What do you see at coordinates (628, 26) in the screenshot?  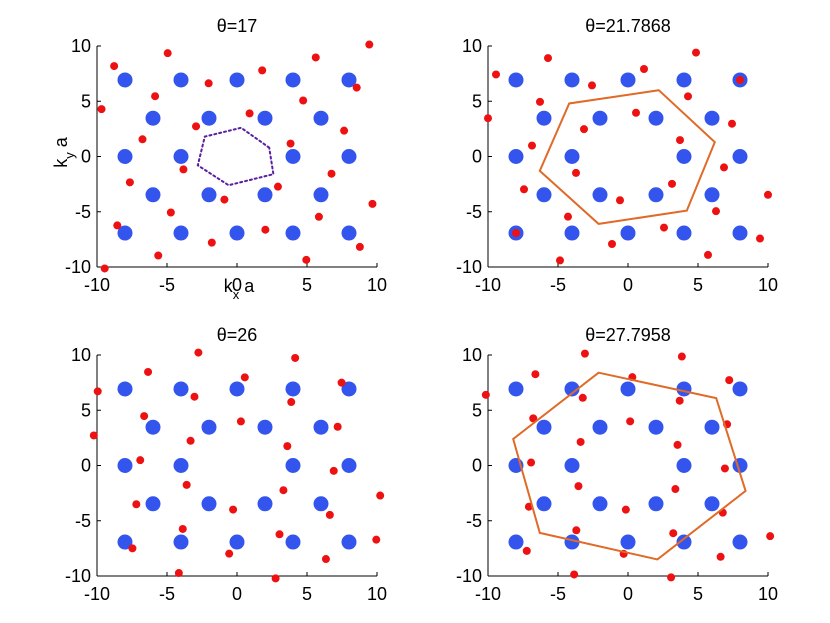 I see `panel-title: θ=21.7868` at bounding box center [628, 26].